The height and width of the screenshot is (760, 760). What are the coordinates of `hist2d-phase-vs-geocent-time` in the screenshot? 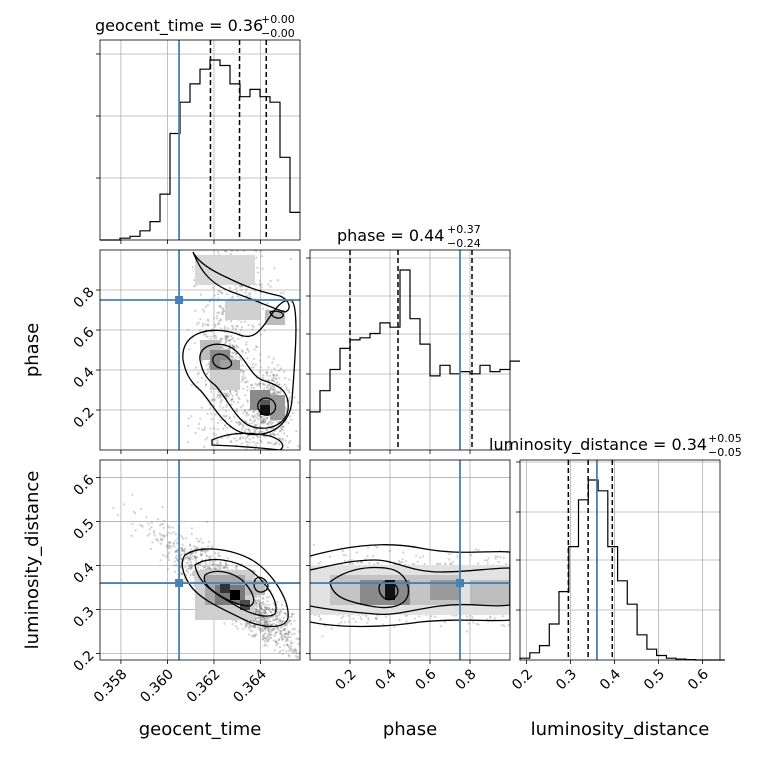 It's located at (198, 351).